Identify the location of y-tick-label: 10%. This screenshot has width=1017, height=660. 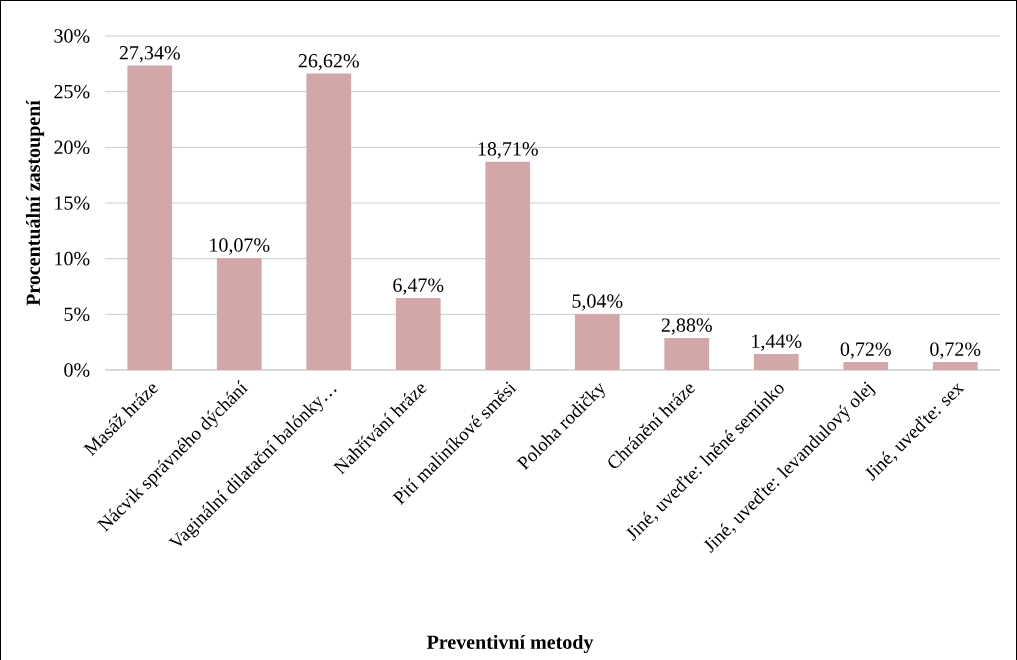
(72, 258).